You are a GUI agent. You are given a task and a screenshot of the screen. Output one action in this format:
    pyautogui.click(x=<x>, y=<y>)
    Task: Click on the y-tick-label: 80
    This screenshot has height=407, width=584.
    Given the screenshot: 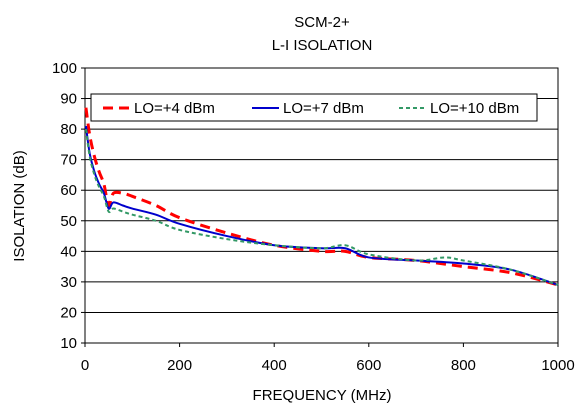 What is the action you would take?
    pyautogui.click(x=68, y=129)
    